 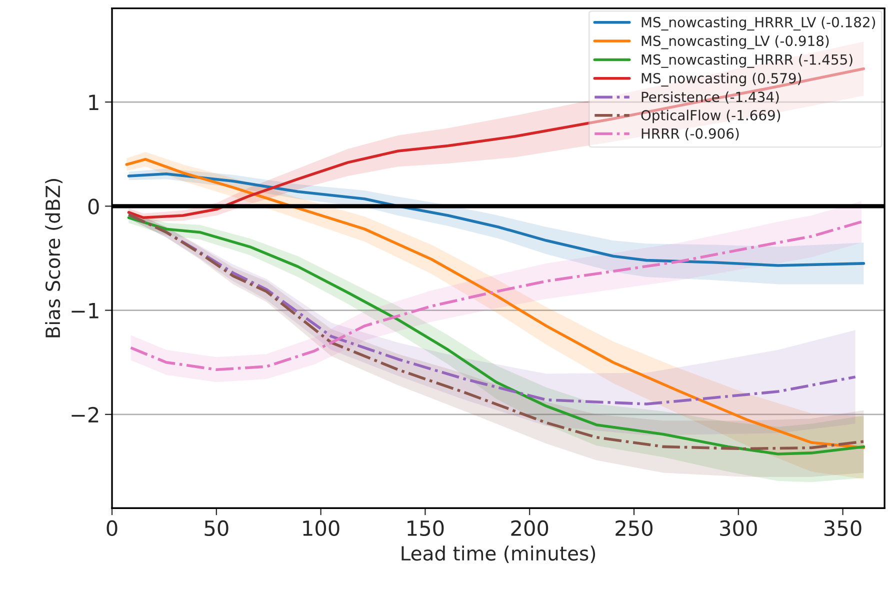 What do you see at coordinates (738, 528) in the screenshot?
I see `x-tick-label: 300` at bounding box center [738, 528].